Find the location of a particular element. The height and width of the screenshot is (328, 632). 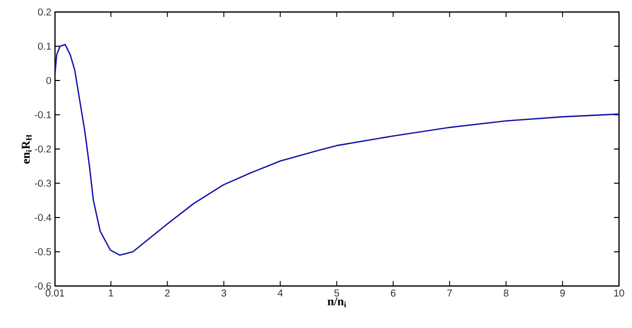

x-tick-label: 5 is located at coordinates (337, 293).